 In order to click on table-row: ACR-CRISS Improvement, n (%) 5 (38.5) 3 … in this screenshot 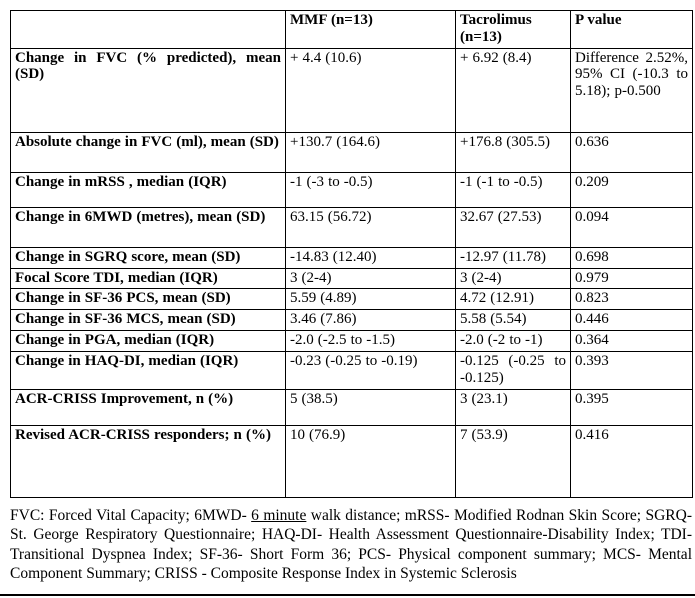, I will do `click(351, 407)`.